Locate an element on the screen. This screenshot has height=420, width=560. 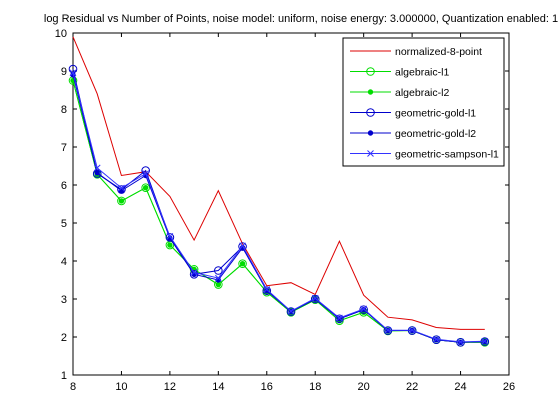
y-tick-label: 5 is located at coordinates (64, 224).